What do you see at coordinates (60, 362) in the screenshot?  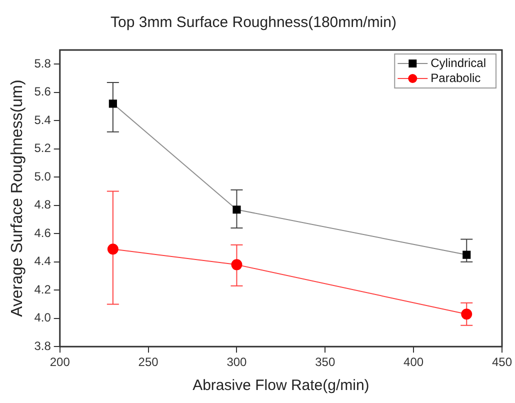 I see `x-tick-label: 200` at bounding box center [60, 362].